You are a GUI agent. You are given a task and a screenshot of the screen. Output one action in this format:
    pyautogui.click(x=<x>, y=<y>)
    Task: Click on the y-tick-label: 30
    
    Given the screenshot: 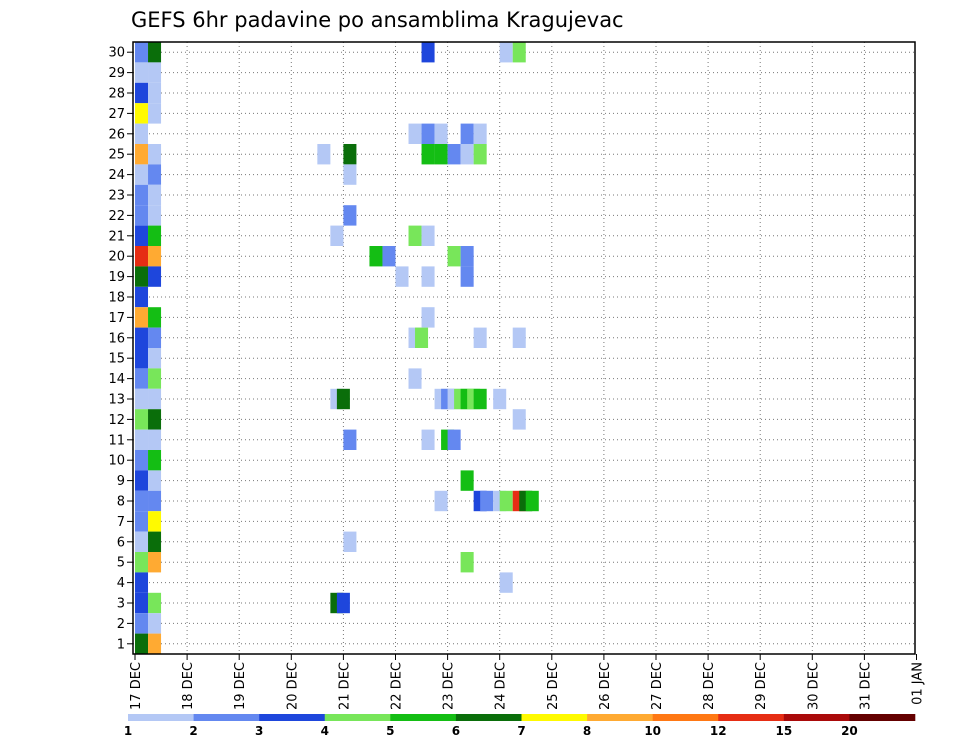 What is the action you would take?
    pyautogui.click(x=116, y=53)
    